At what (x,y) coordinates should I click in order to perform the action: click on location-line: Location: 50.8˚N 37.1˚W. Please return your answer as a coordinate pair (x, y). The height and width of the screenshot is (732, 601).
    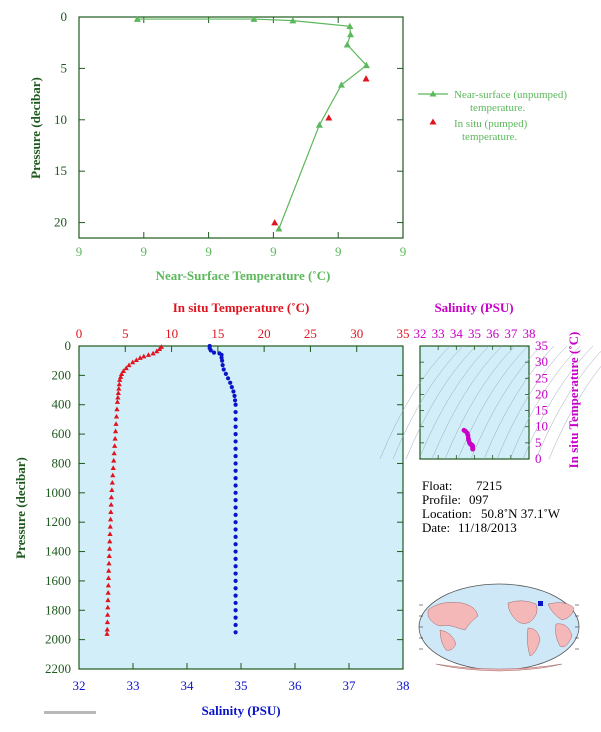
    Looking at the image, I should click on (491, 513).